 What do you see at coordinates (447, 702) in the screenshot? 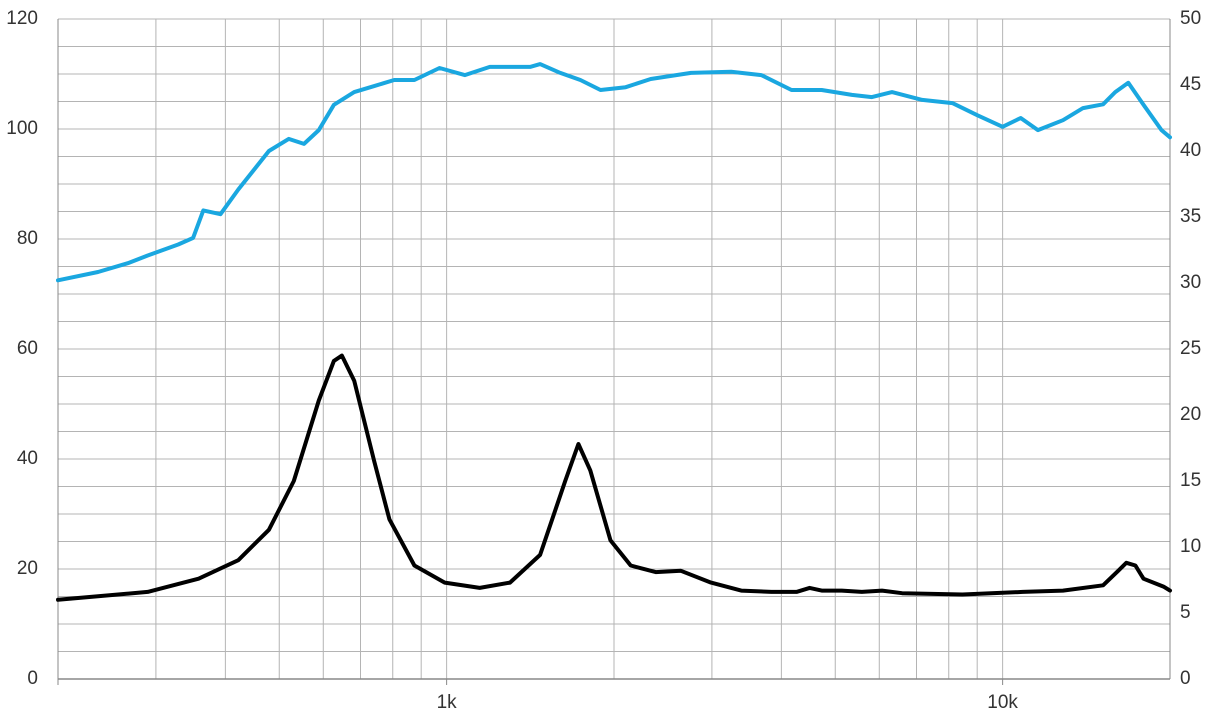
I see `x-tick-label: 1k` at bounding box center [447, 702].